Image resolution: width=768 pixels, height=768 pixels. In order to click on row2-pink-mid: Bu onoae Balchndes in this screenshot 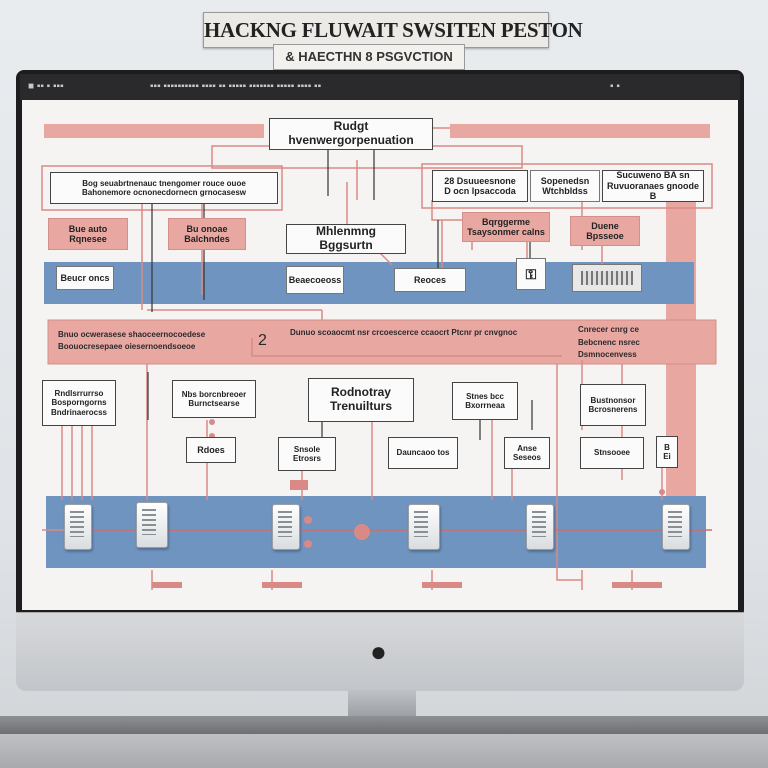, I will do `click(207, 234)`.